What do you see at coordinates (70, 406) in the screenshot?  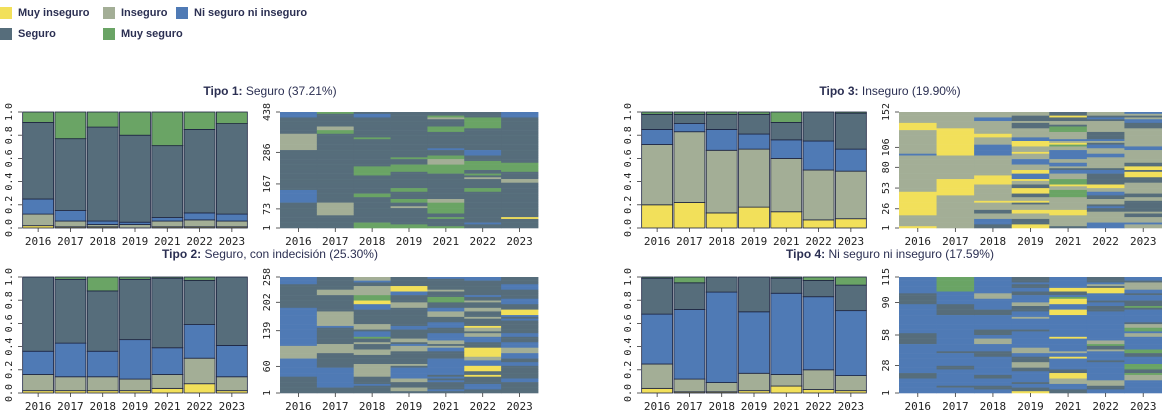 I see `x-tick-label: 2017` at bounding box center [70, 406].